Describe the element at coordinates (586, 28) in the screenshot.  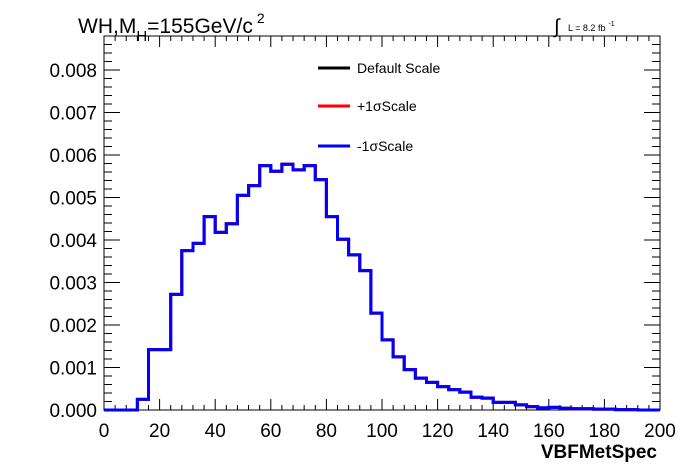
I see `lumi-text: L = 8.2 fb` at that location.